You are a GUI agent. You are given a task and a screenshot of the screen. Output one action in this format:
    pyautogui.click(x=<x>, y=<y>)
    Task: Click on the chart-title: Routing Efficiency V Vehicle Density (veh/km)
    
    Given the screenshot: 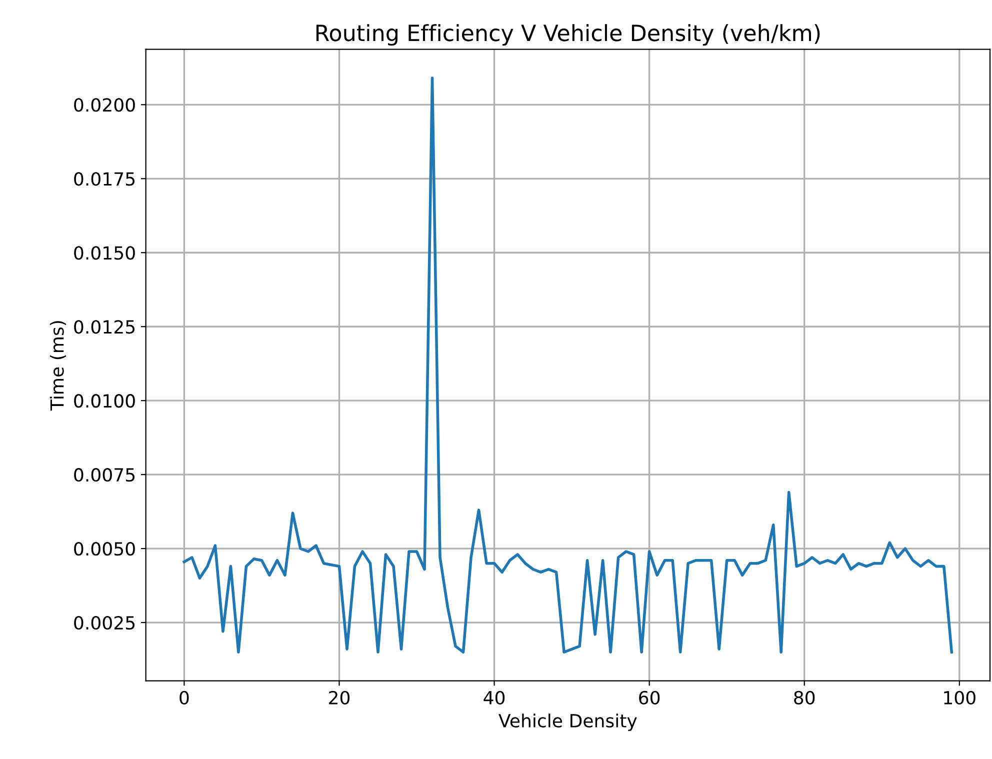 What is the action you would take?
    pyautogui.click(x=568, y=35)
    